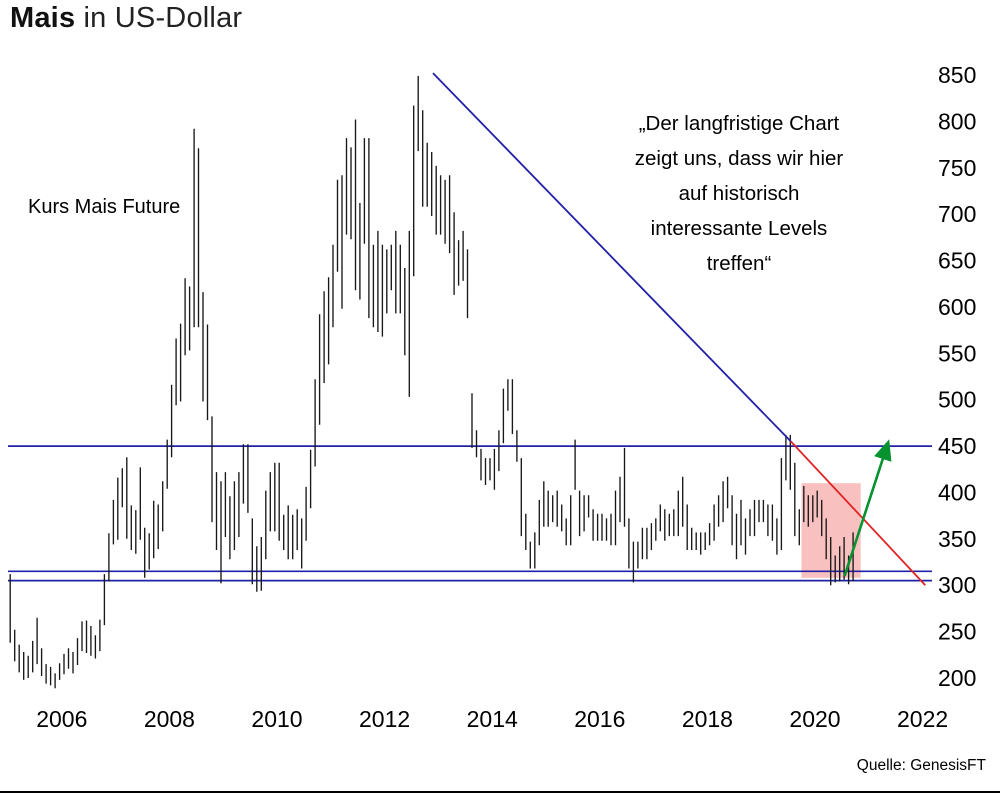 Image resolution: width=1000 pixels, height=793 pixels. Describe the element at coordinates (159, 18) in the screenshot. I see `title-currency: in US-Dollar` at that location.